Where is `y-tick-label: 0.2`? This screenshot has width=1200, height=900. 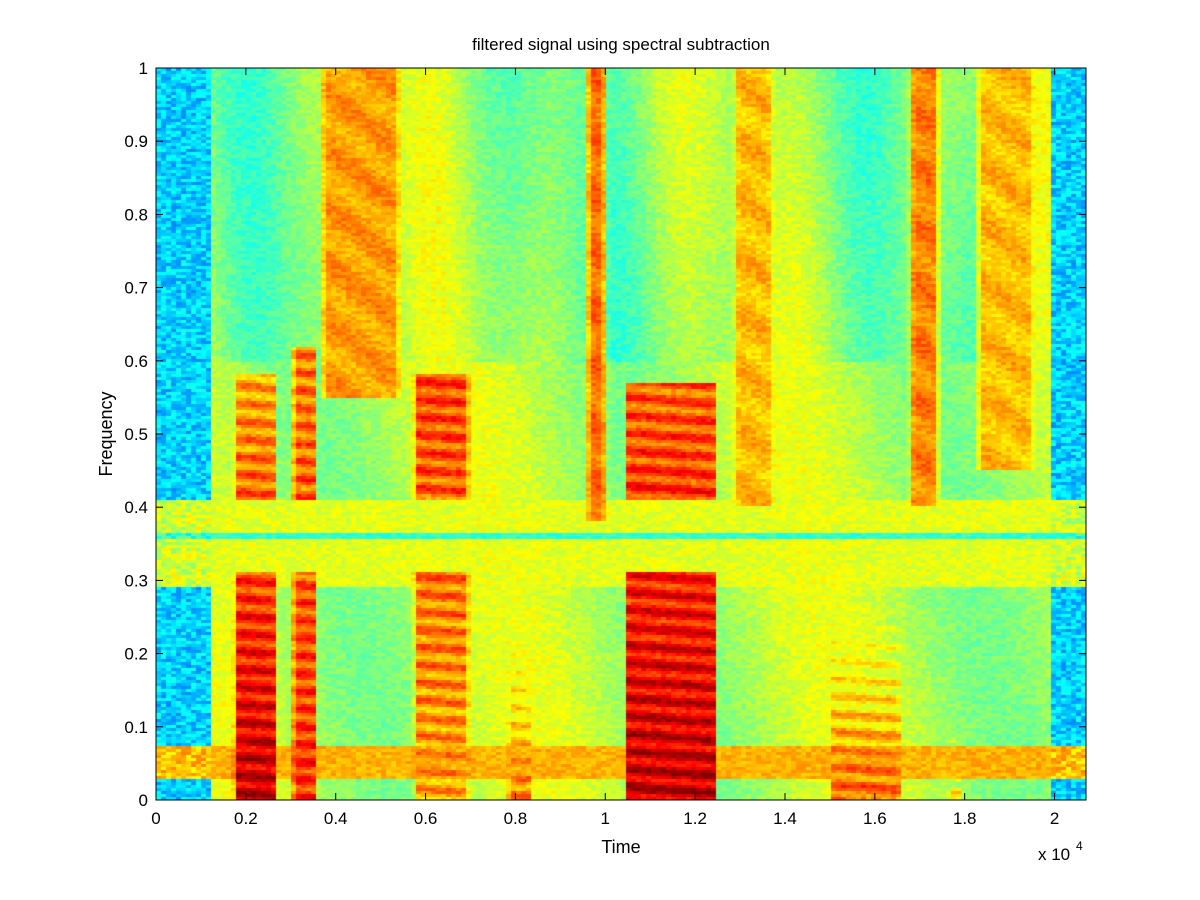 y-tick-label: 0.2 is located at coordinates (136, 654).